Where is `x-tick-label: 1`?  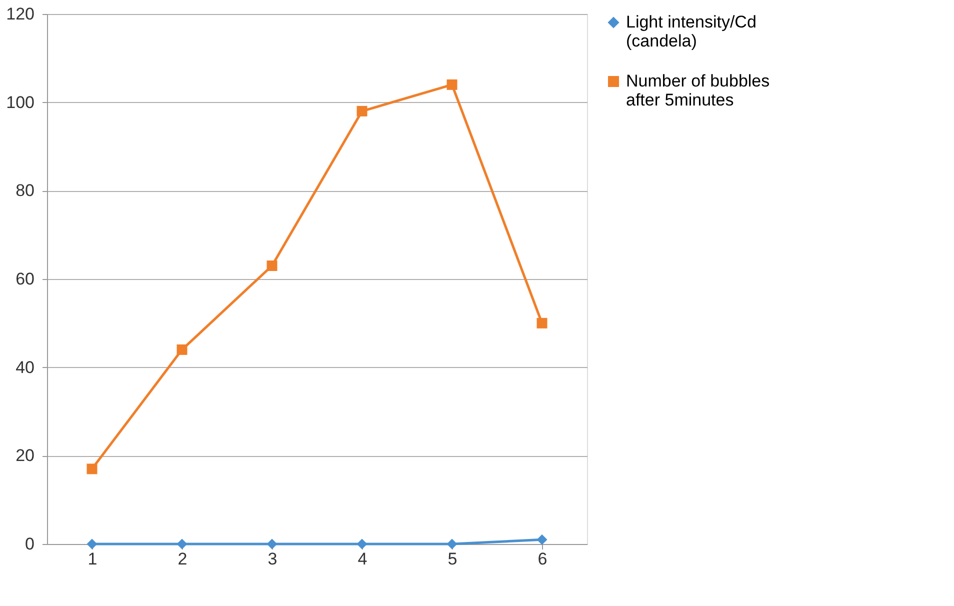
x-tick-label: 1 is located at coordinates (93, 559).